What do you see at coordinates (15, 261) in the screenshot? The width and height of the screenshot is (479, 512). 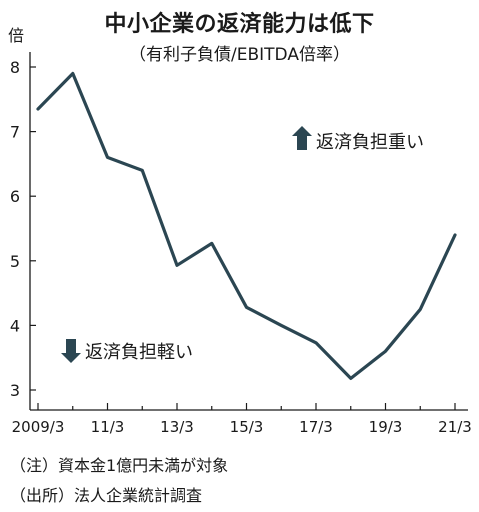 I see `y-tick-label: 5` at bounding box center [15, 261].